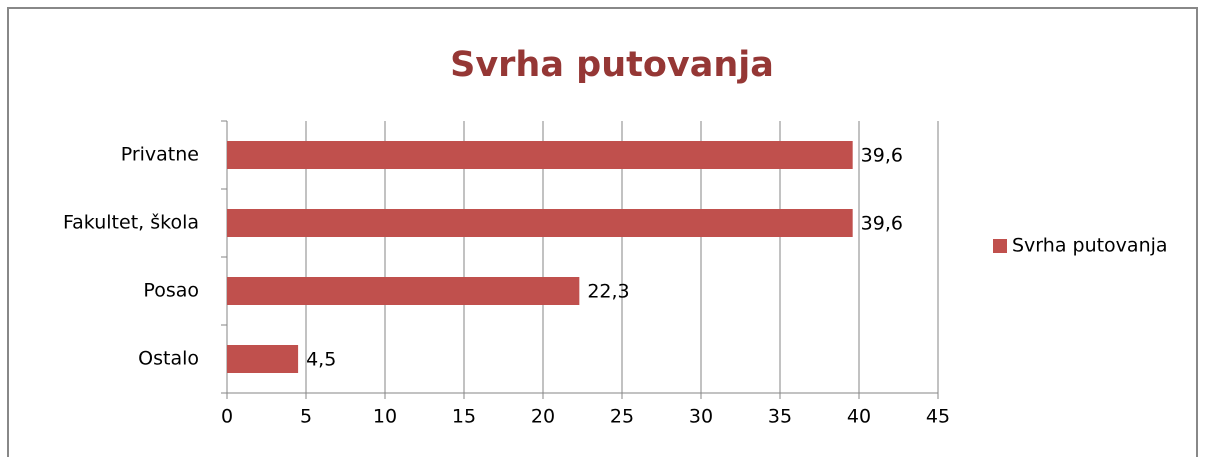 The image size is (1206, 457). Describe the element at coordinates (701, 417) in the screenshot. I see `x-tick-label: 30` at that location.